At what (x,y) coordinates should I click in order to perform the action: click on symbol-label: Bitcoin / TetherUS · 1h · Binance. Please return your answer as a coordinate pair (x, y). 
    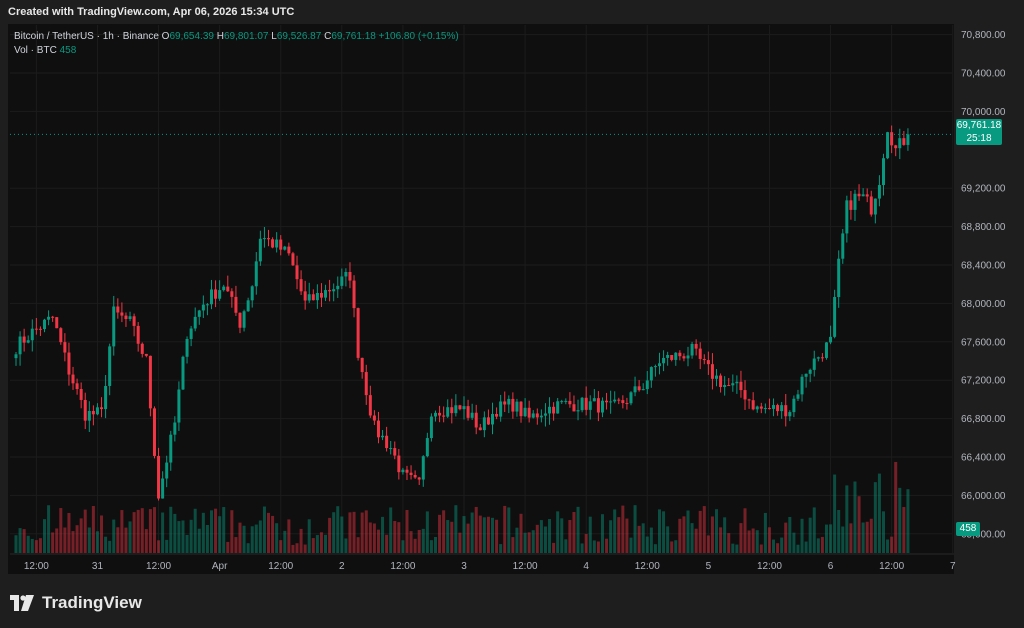
    Looking at the image, I should click on (86, 36).